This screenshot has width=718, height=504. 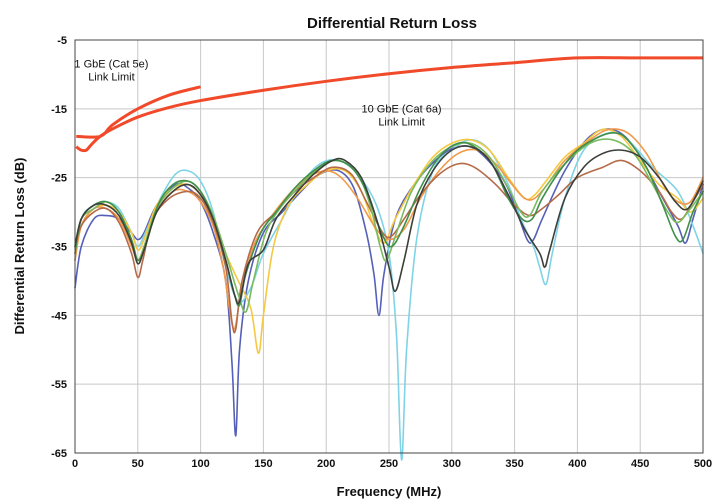 What do you see at coordinates (402, 109) in the screenshot?
I see `annotation-text: 10 GbE (Cat 6a)` at bounding box center [402, 109].